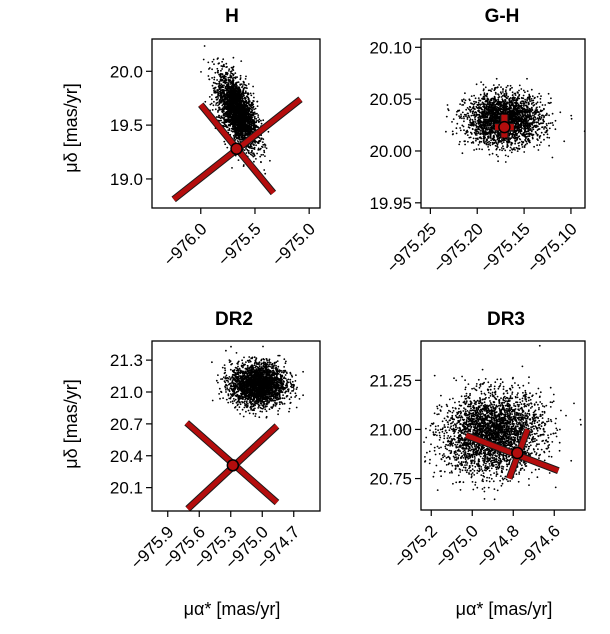  What do you see at coordinates (236, 149) in the screenshot?
I see `position-marker` at bounding box center [236, 149].